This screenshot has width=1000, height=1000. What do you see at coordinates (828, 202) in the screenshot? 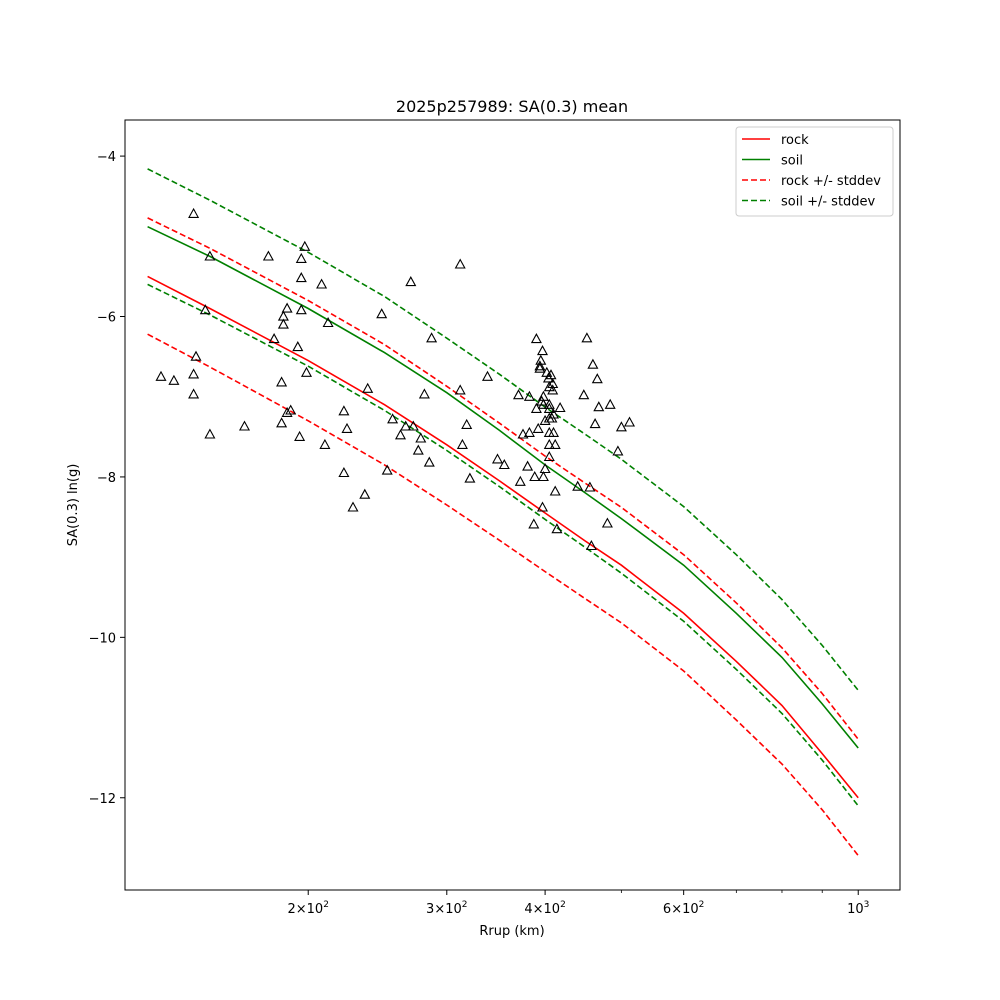
I see `legend-label: soil +/- stddev` at bounding box center [828, 202].